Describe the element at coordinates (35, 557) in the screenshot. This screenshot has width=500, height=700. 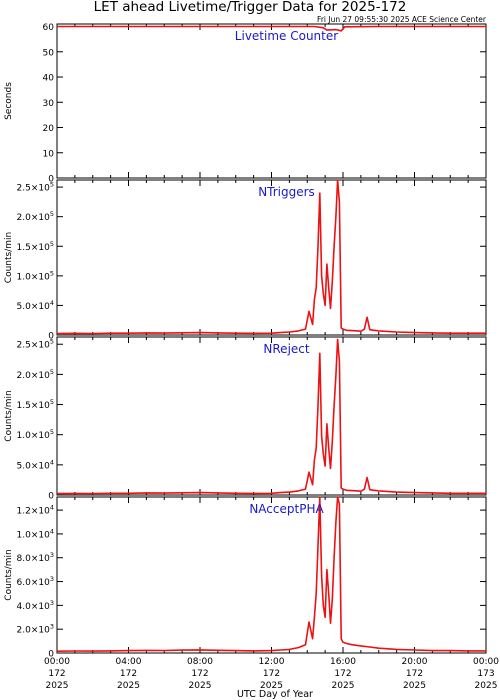
I see `y-tick-label: 8.0×10³` at that location.